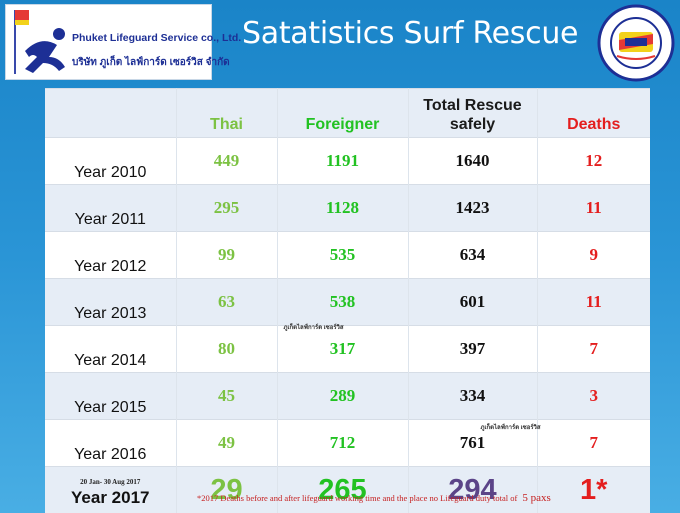 The image size is (680, 513). What do you see at coordinates (472, 396) in the screenshot?
I see `total-cell: 334` at bounding box center [472, 396].